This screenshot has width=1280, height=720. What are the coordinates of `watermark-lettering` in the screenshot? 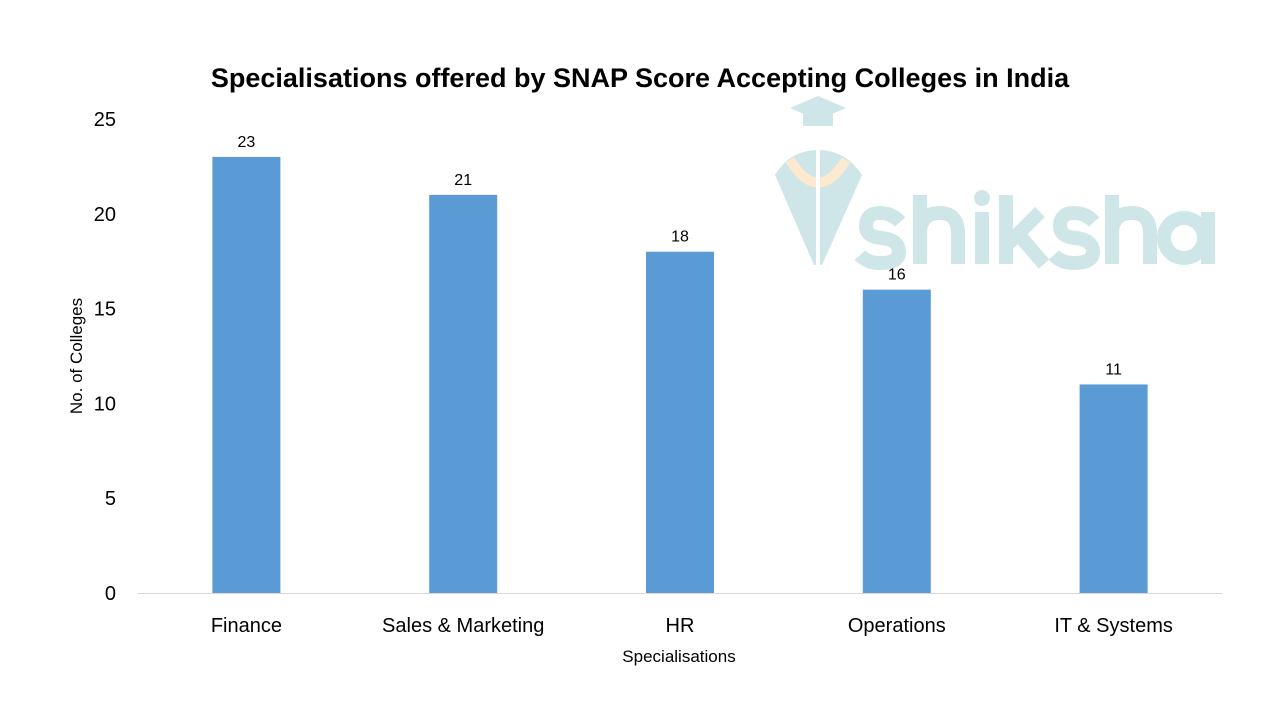 It's located at (1034, 230).